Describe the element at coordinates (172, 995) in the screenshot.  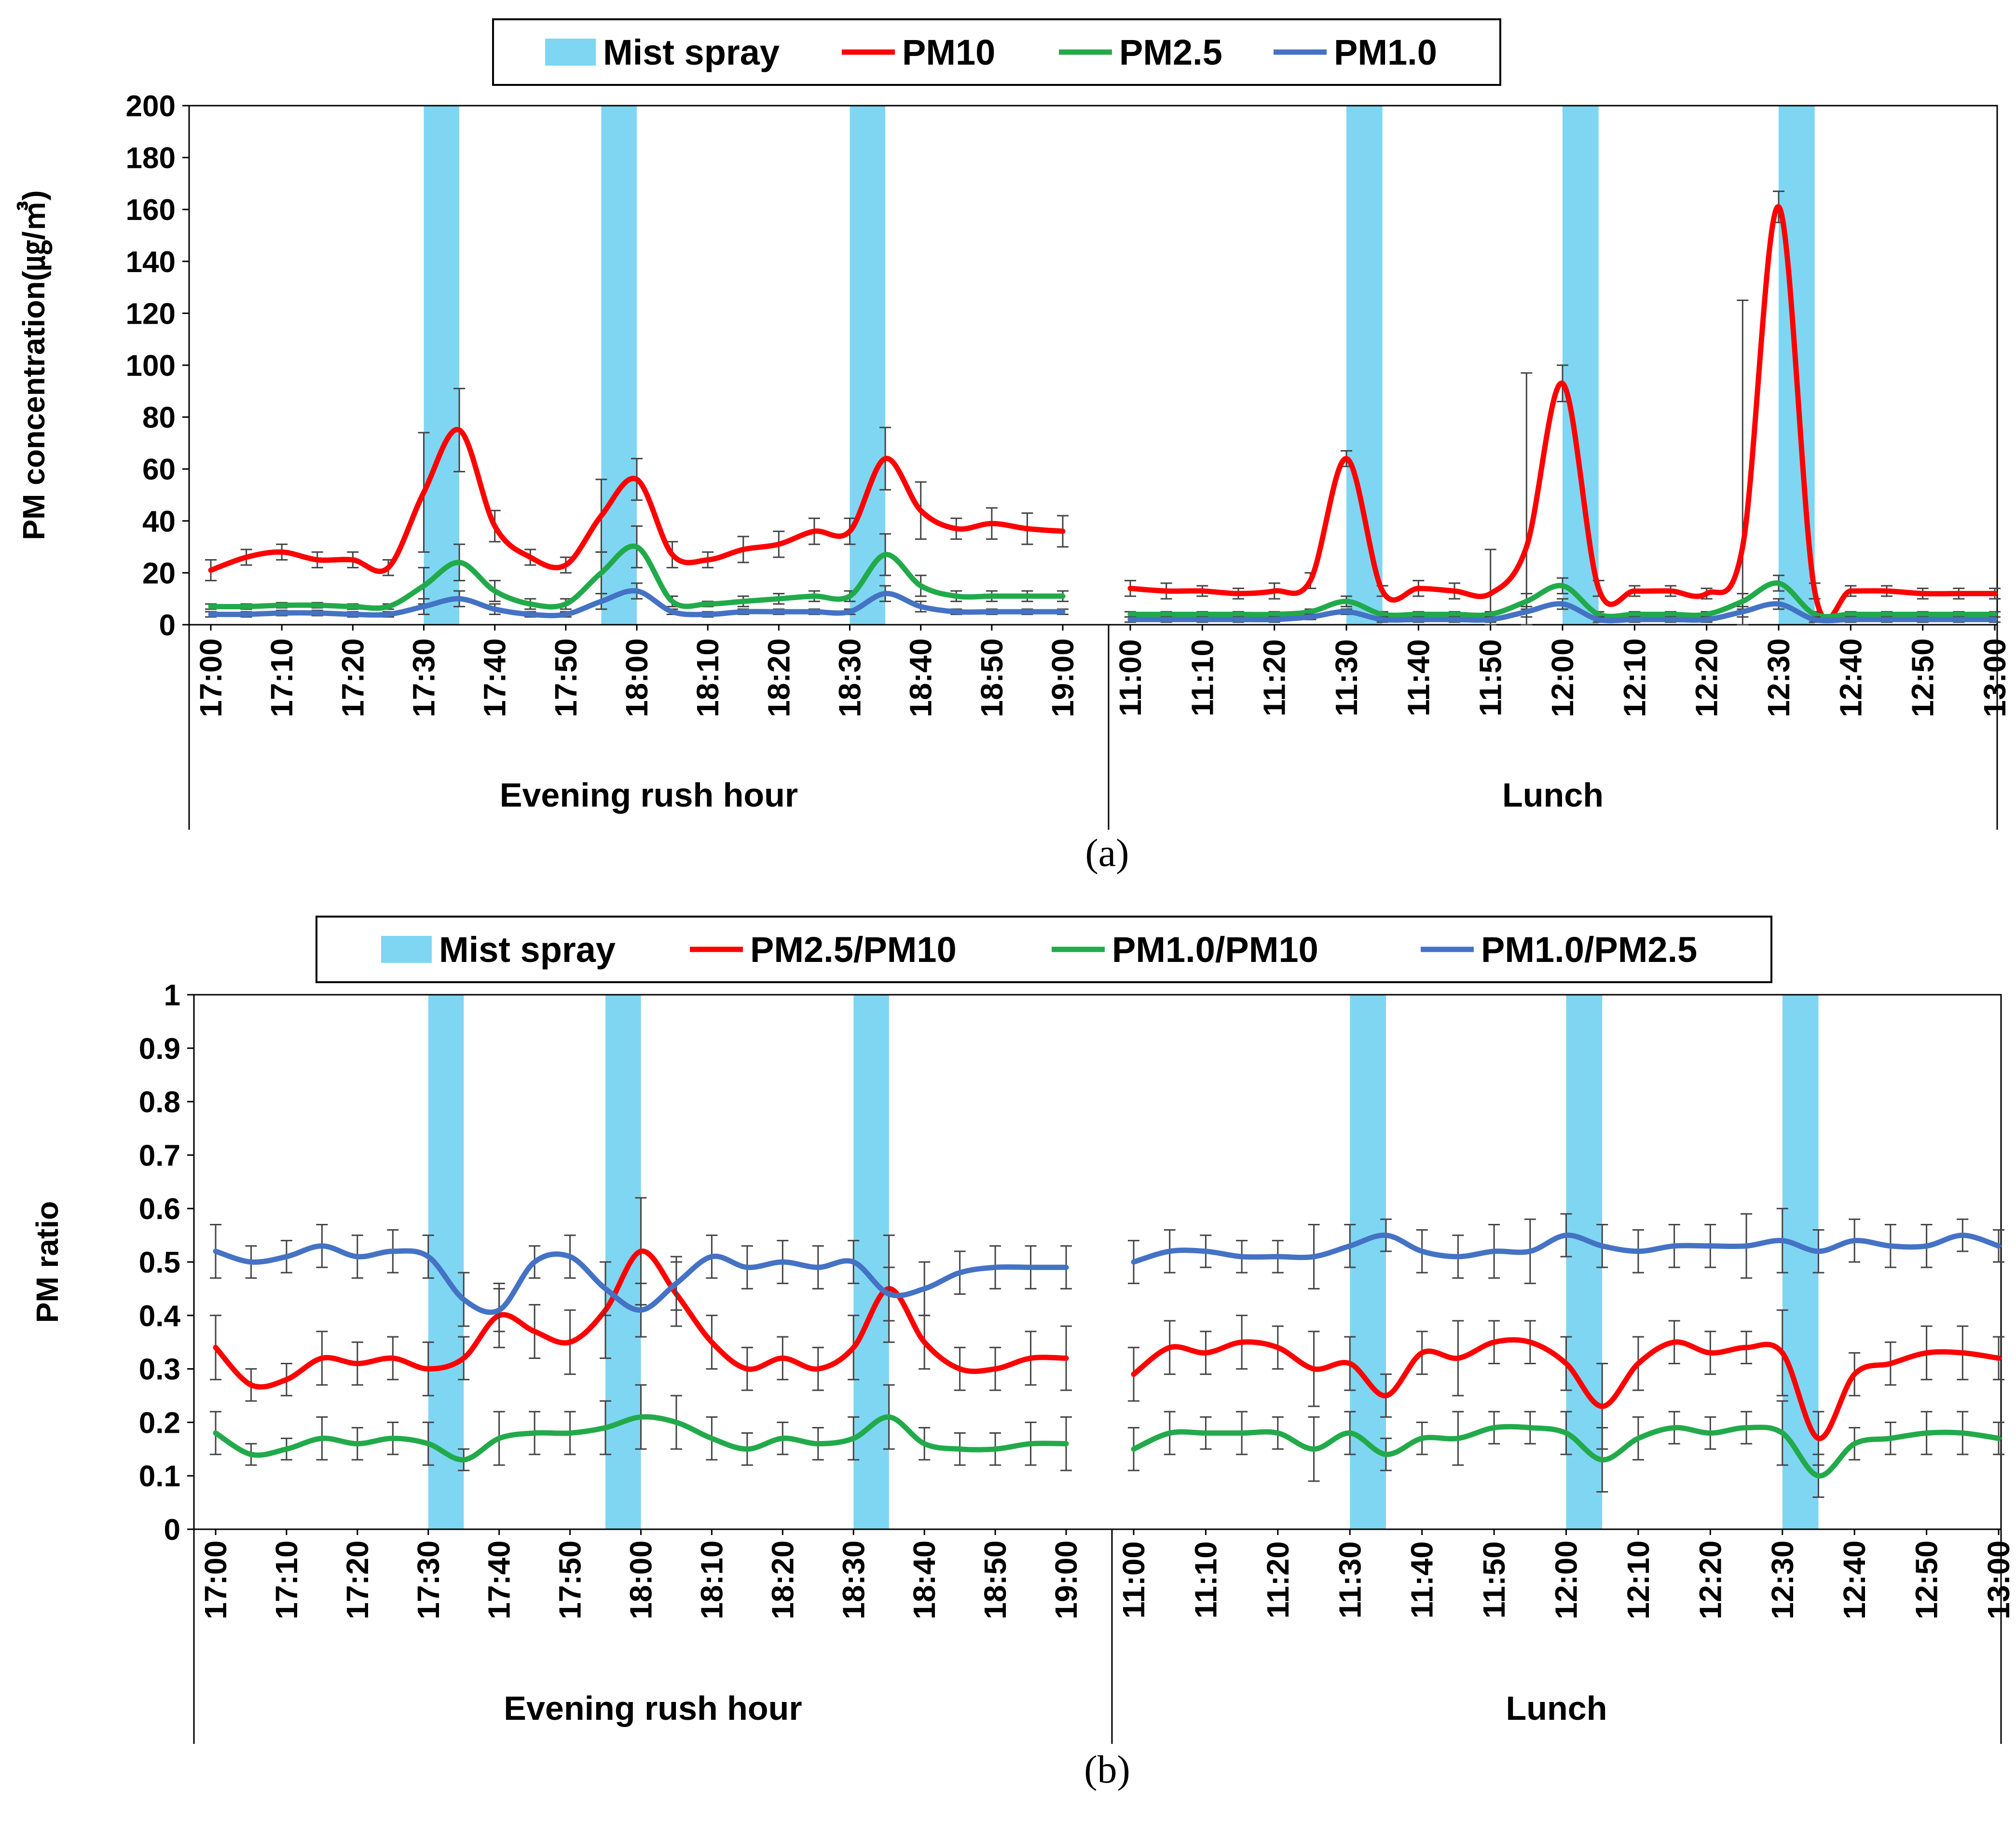
I see `y-tick-label: 1` at that location.